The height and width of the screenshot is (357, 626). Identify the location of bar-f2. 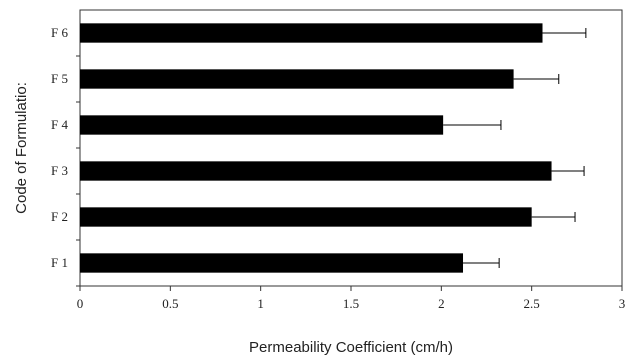
(306, 217).